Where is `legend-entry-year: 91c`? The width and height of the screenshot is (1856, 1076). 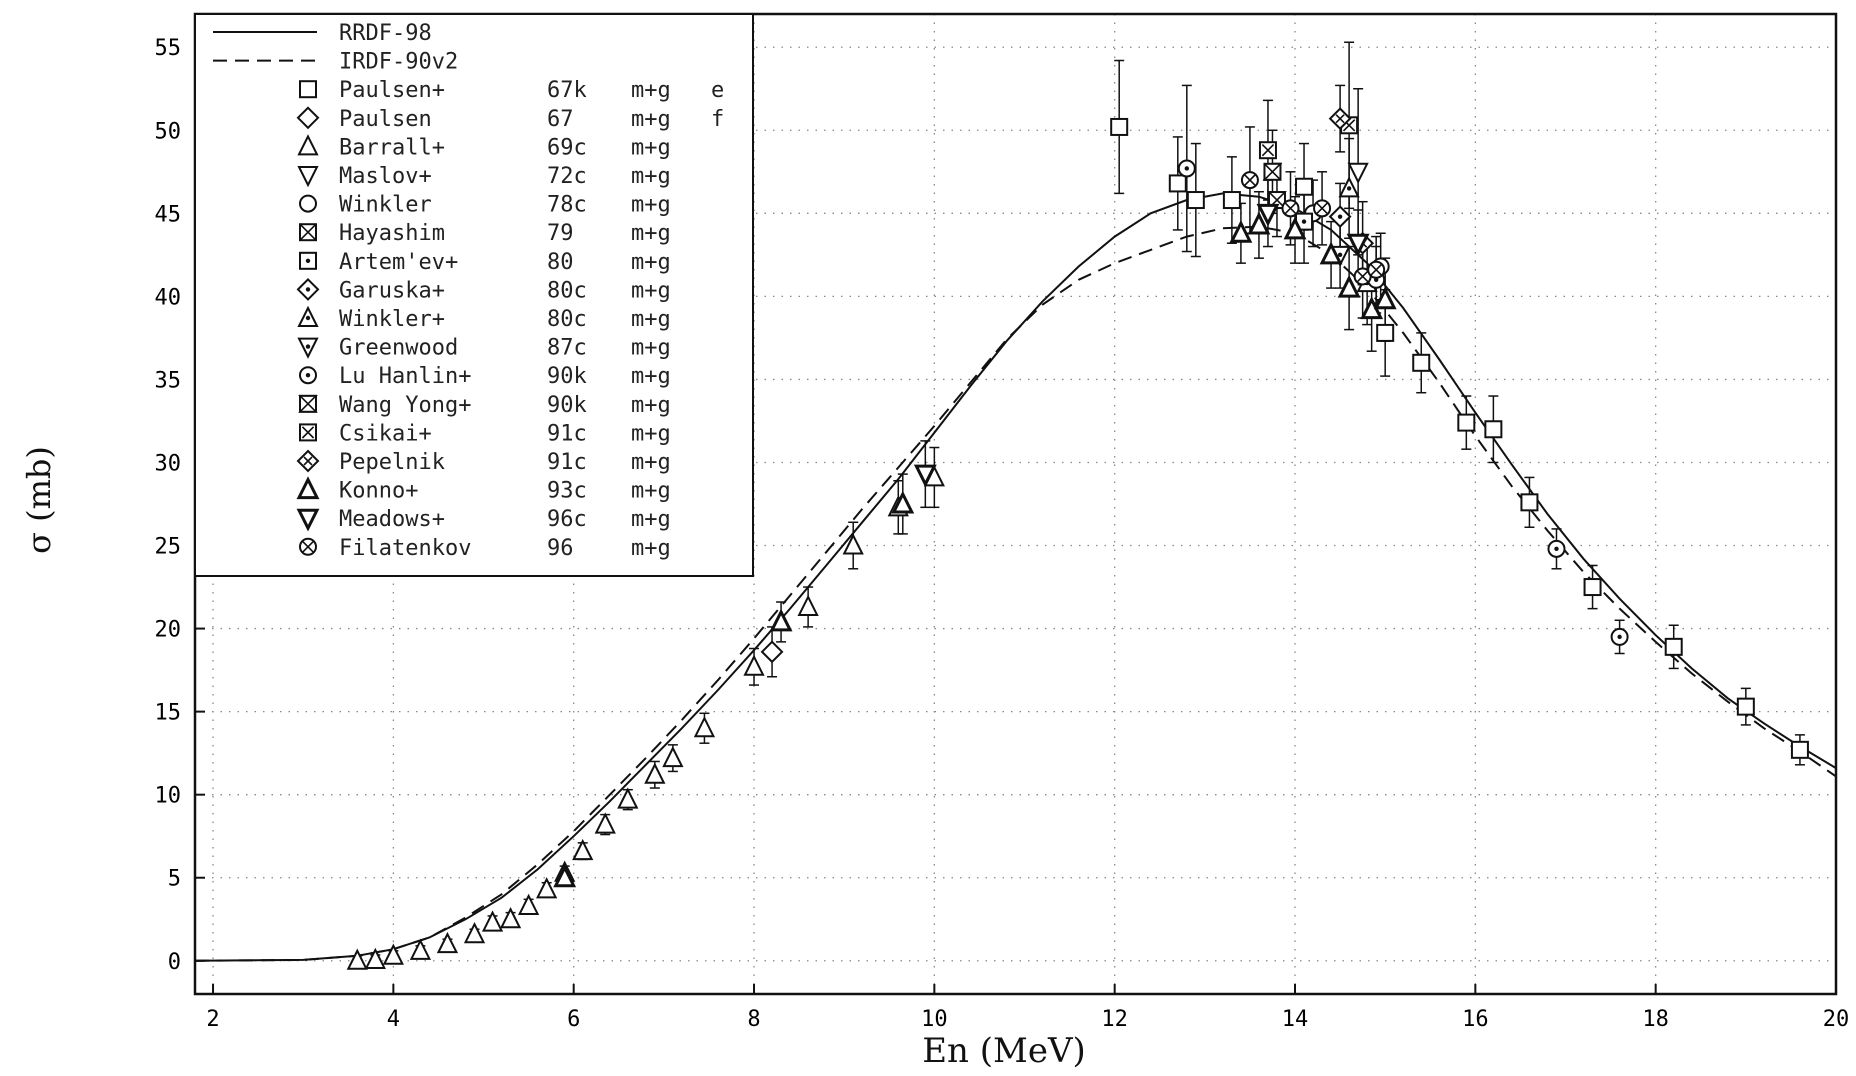
legend-entry-year: 91c is located at coordinates (567, 462).